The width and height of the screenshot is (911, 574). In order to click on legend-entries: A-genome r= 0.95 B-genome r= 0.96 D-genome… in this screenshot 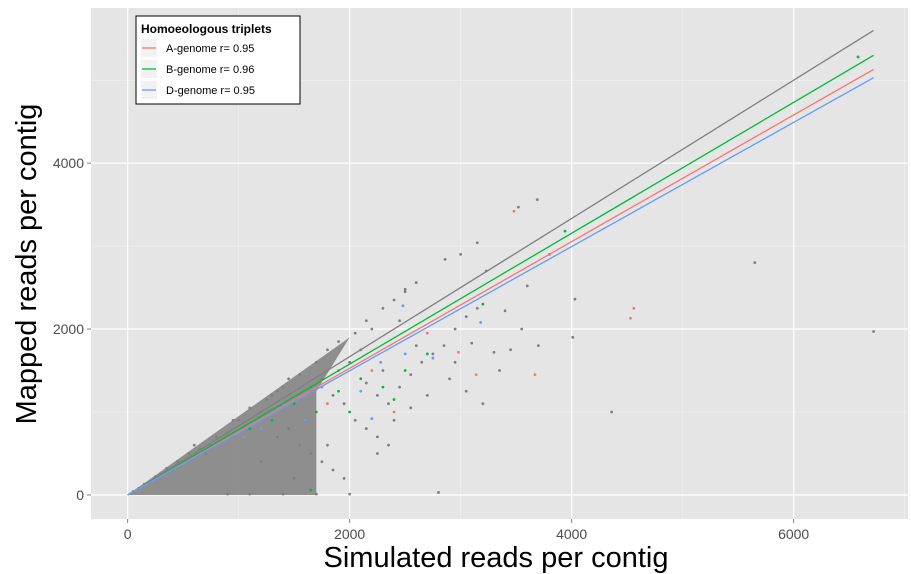, I will do `click(198, 69)`.